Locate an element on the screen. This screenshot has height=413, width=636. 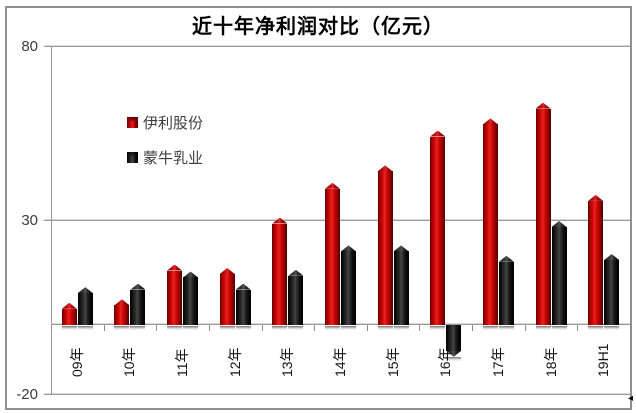
y-axis-tick-label: 80 is located at coordinates (29, 46).